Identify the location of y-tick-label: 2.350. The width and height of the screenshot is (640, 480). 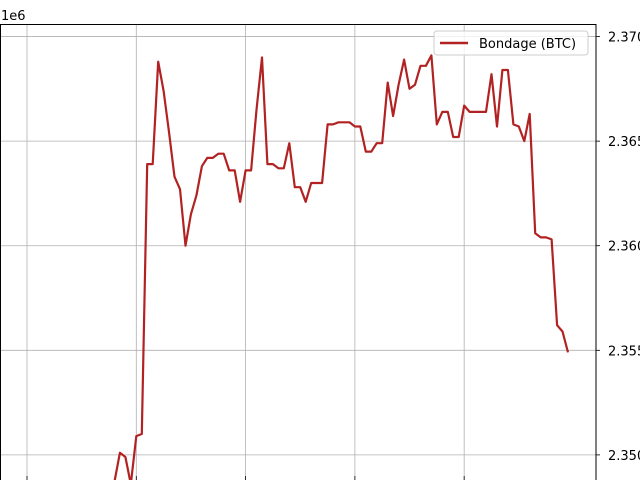
(624, 456).